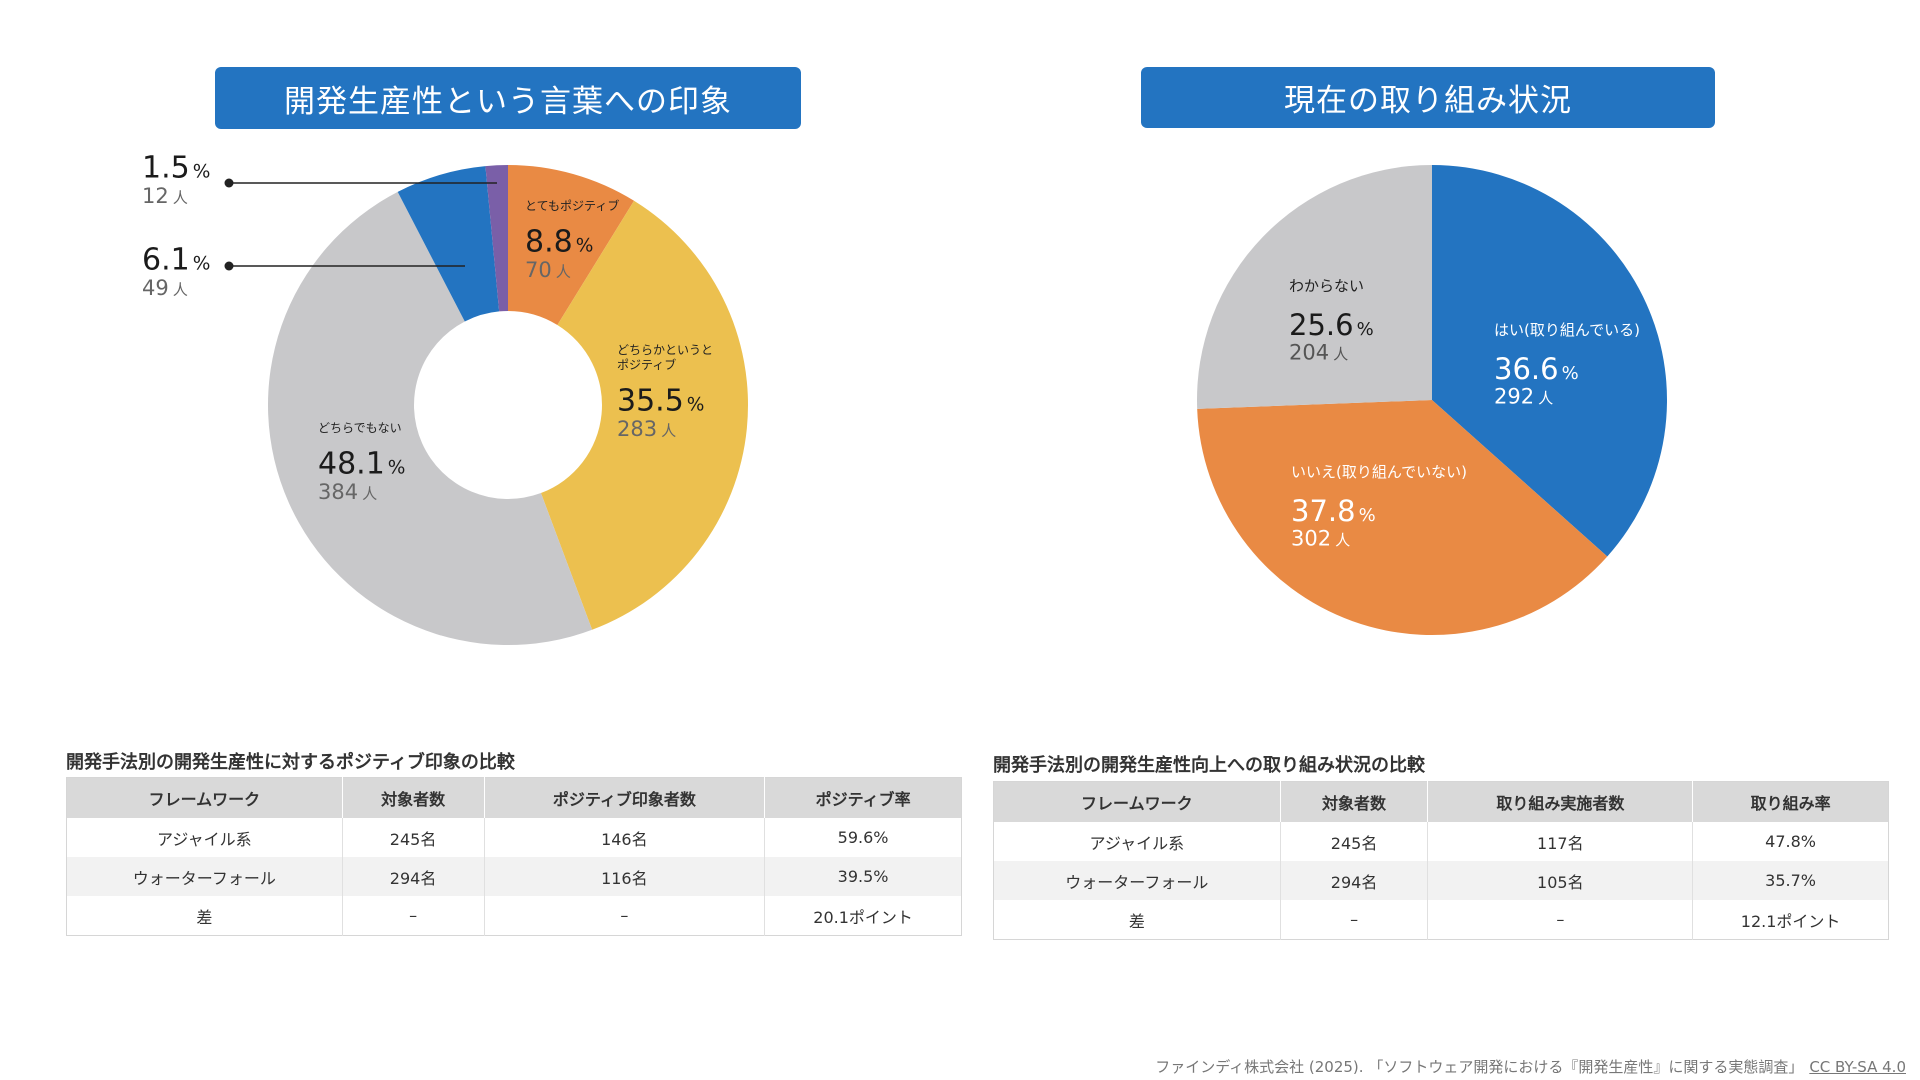 The height and width of the screenshot is (1080, 1920). I want to click on label-unknown: わからない 25.6 %204 人, so click(1331, 320).